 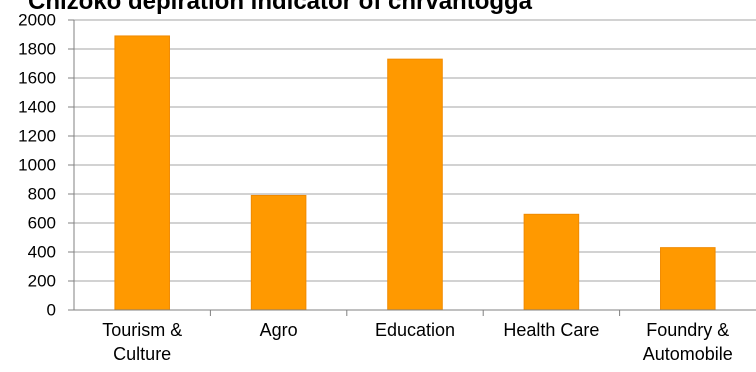 I want to click on y-tick-label: 800, so click(x=42, y=194).